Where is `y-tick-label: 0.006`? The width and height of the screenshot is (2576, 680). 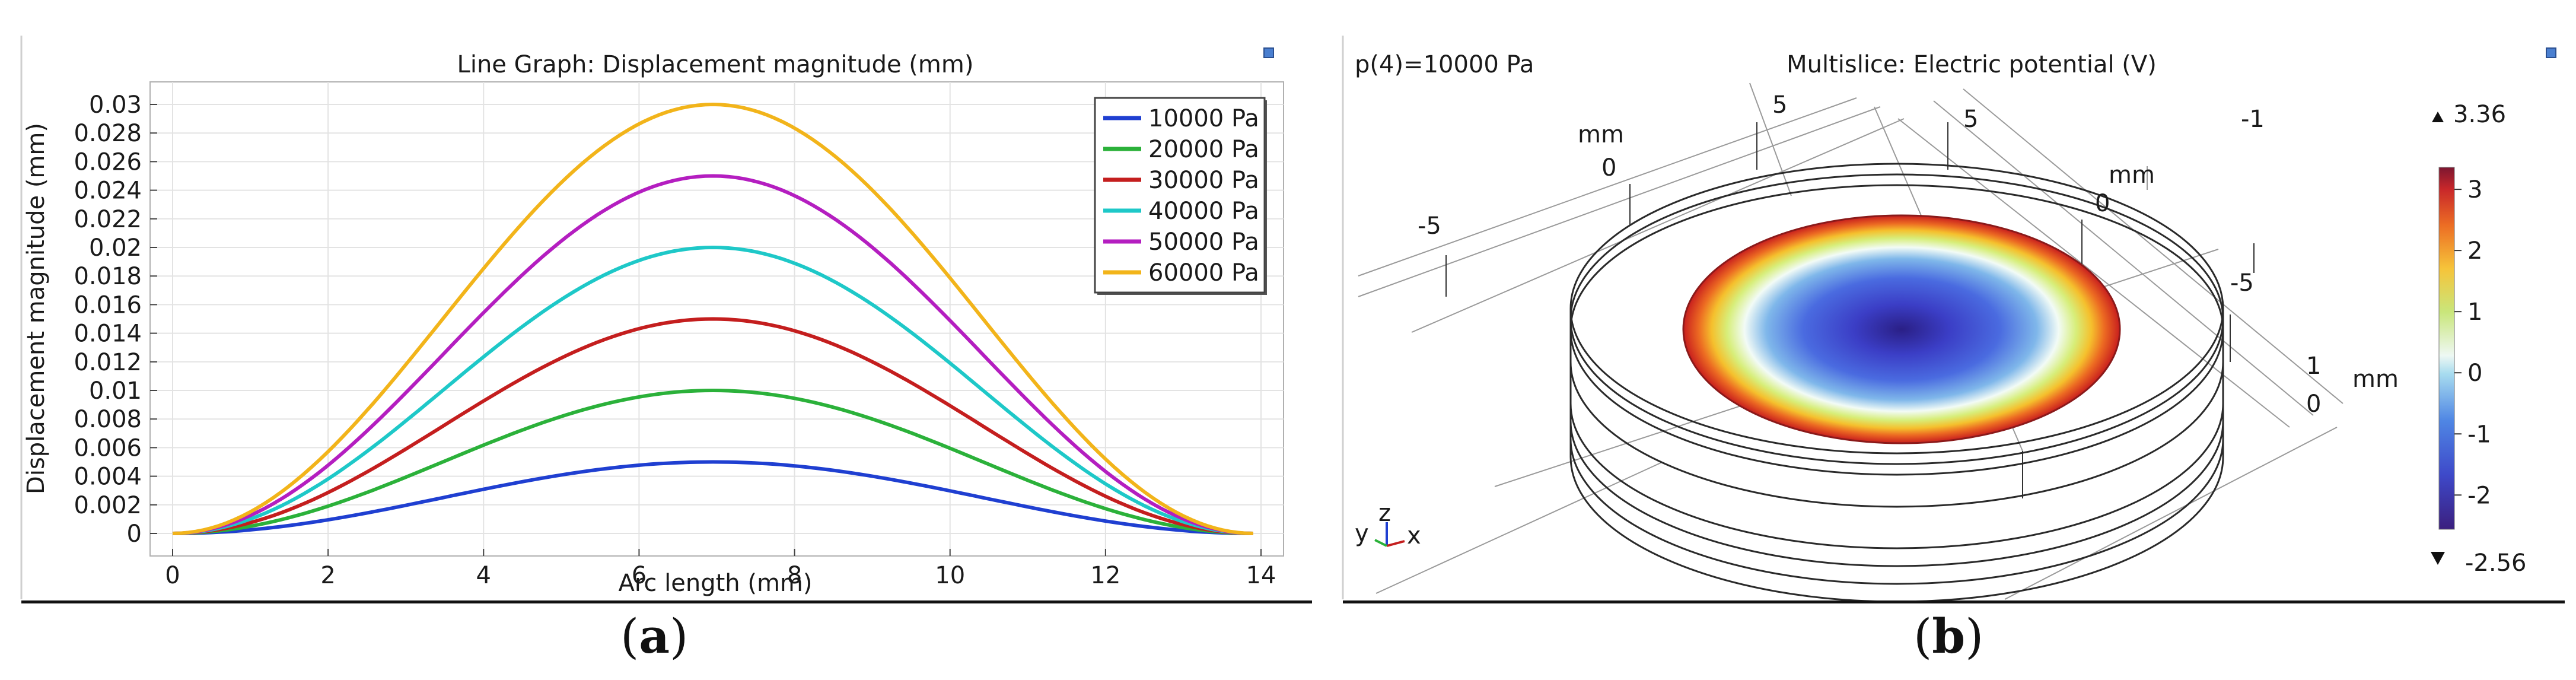 y-tick-label: 0.006 is located at coordinates (108, 448).